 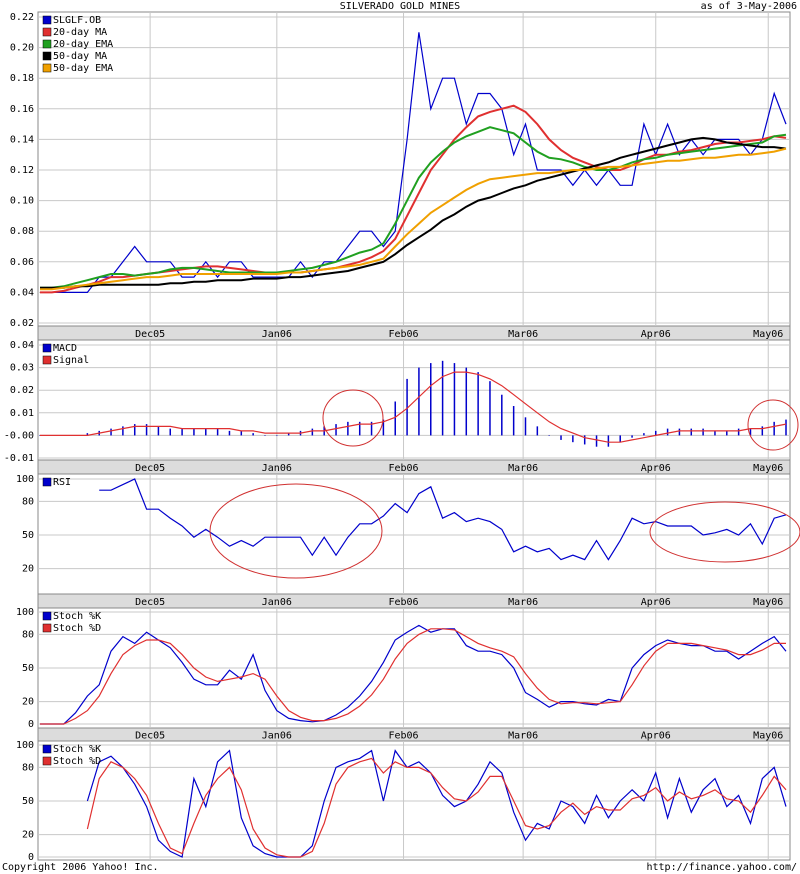 What do you see at coordinates (77, 20) in the screenshot?
I see `legend-label: SLGLF.OB` at bounding box center [77, 20].